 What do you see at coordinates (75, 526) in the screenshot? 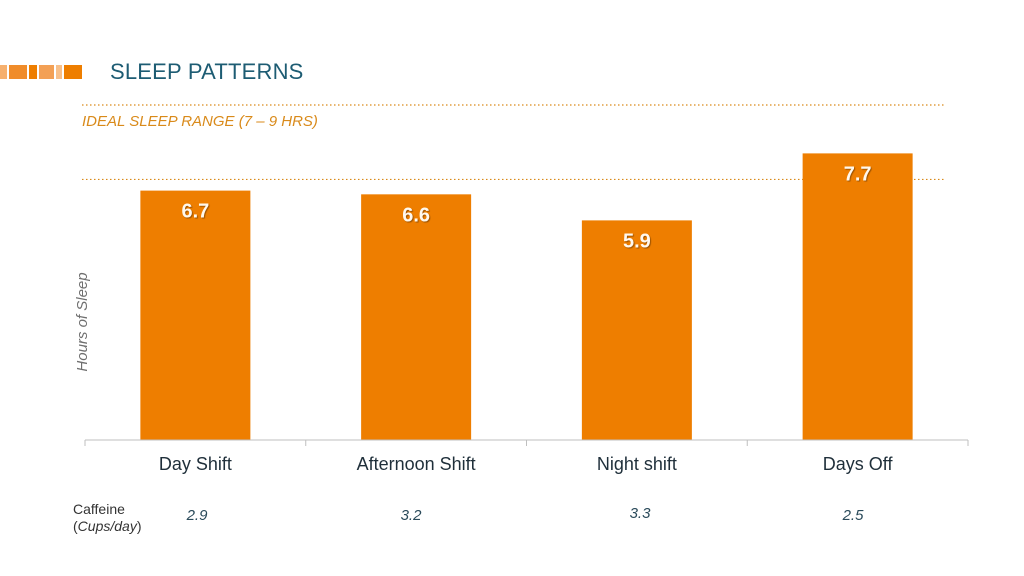
I see `caffeine-unit-open: (` at bounding box center [75, 526].